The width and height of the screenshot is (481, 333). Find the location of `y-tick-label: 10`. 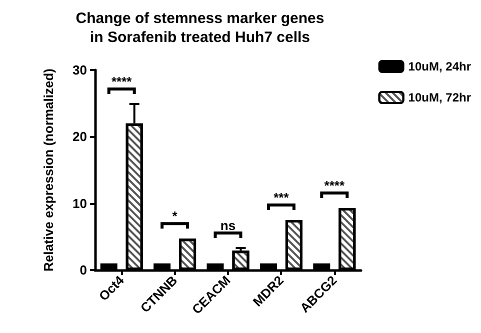

y-tick-label: 10 is located at coordinates (79, 203).